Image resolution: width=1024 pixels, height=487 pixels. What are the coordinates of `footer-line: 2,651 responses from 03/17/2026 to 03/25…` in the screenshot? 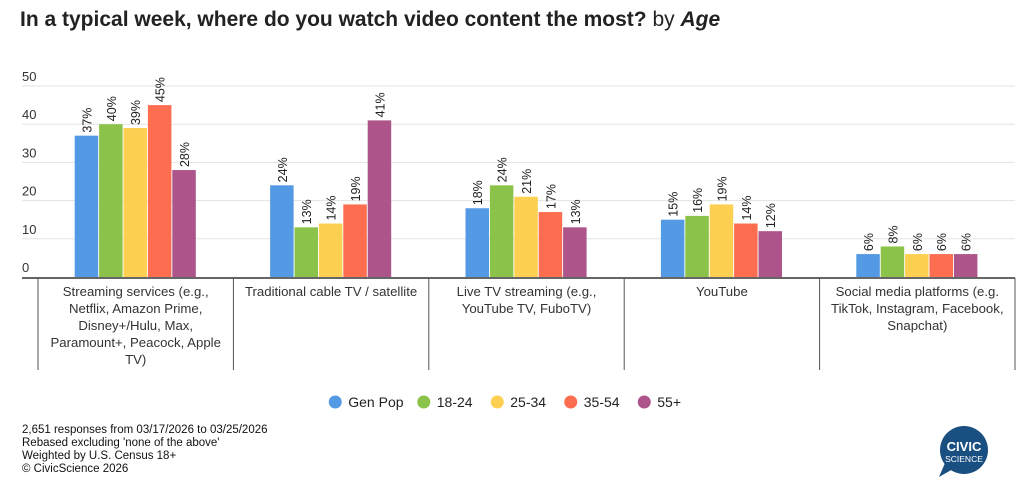 It's located at (145, 430).